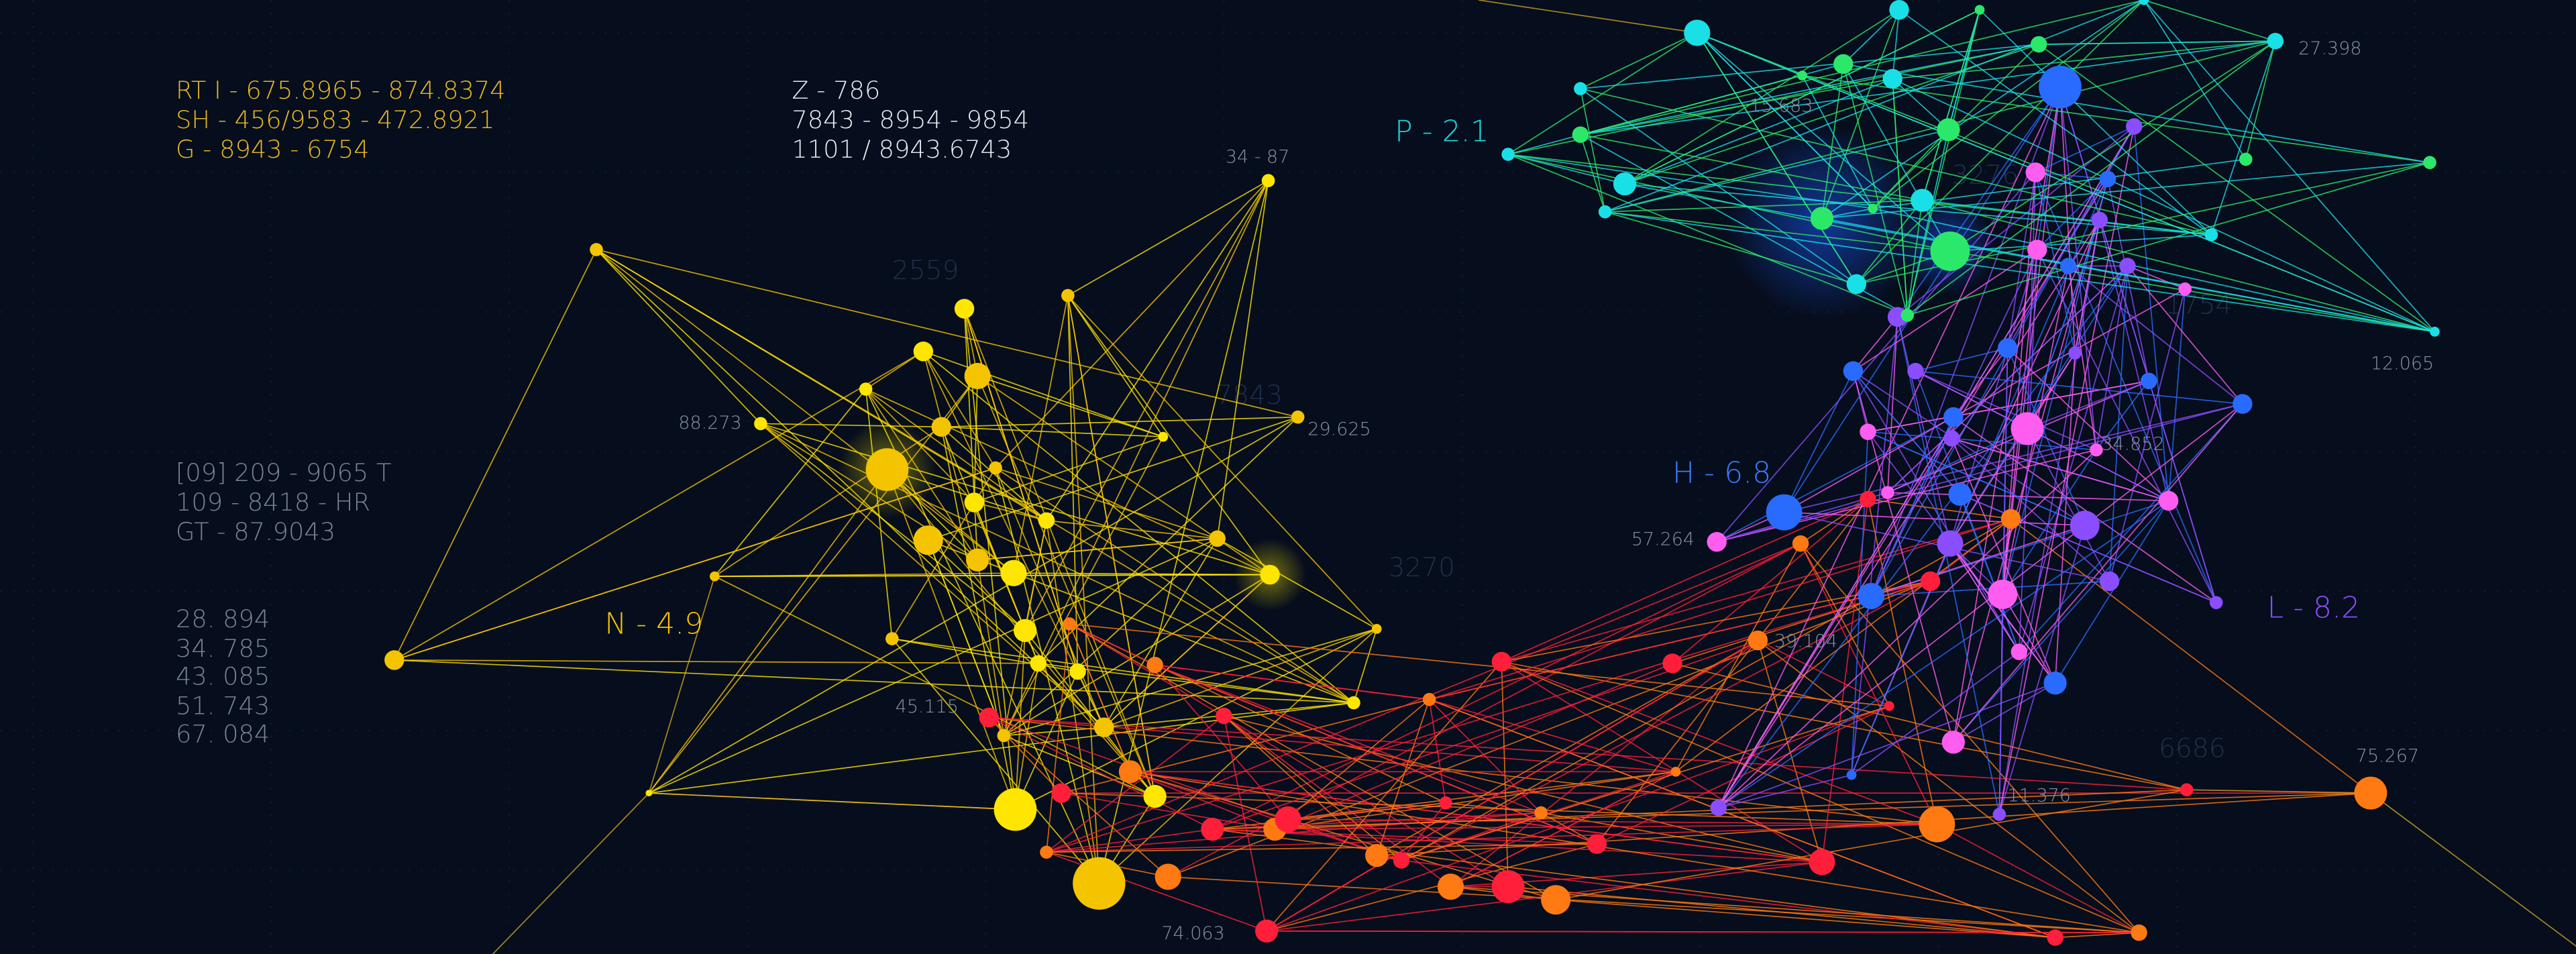 The width and height of the screenshot is (2576, 954). What do you see at coordinates (1249, 395) in the screenshot?
I see `bg-number: 7843` at bounding box center [1249, 395].